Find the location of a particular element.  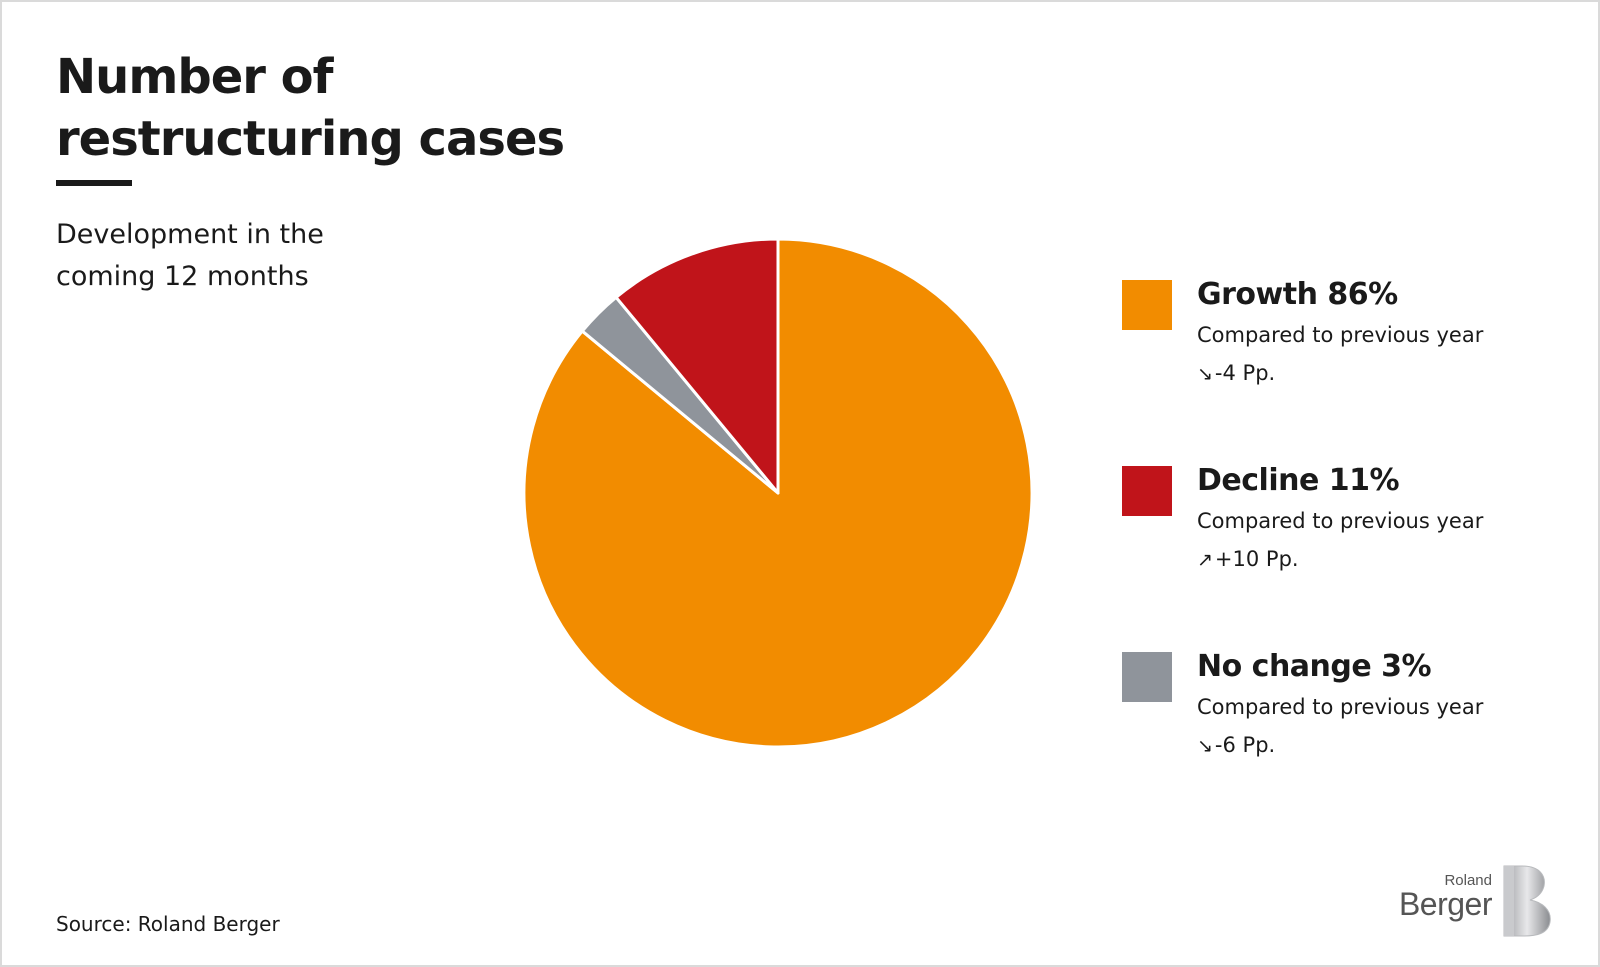

legend-compare-growth: Compared to previous year is located at coordinates (1340, 335).